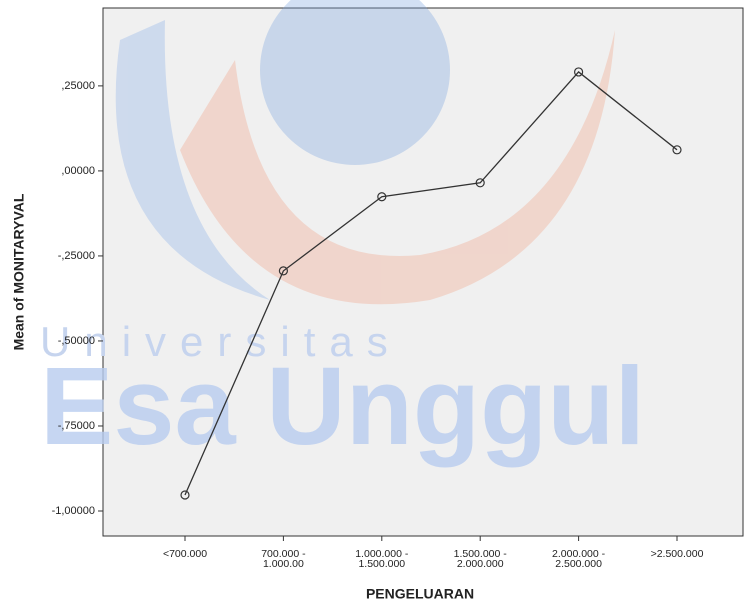 This screenshot has width=744, height=605. Describe the element at coordinates (76, 256) in the screenshot. I see `y-tick-label: -,25000` at that location.